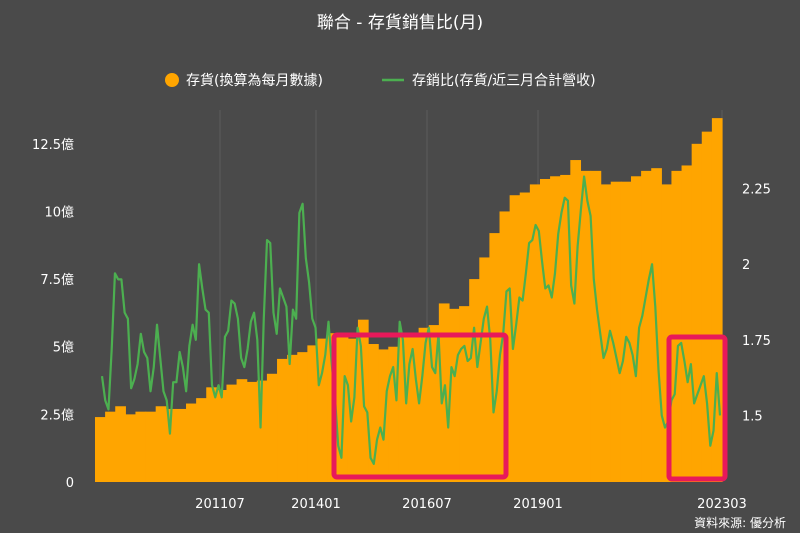 This screenshot has width=800, height=533. What do you see at coordinates (471, 504) in the screenshot?
I see `x-axis: 201107 201401 201607 201901 202303` at bounding box center [471, 504].